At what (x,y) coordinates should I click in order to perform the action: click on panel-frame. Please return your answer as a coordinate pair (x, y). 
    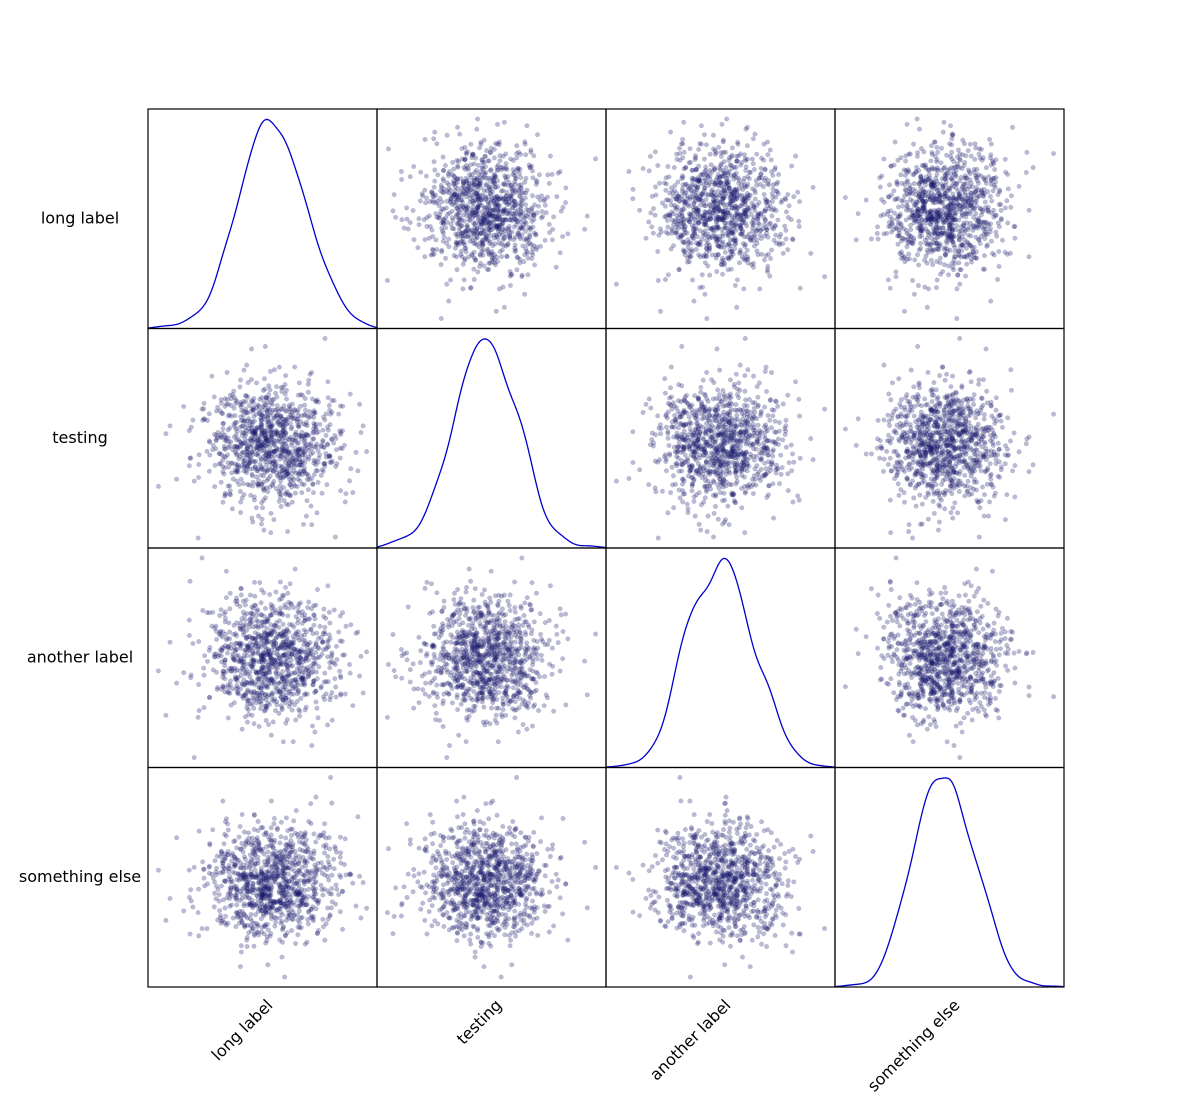
    Looking at the image, I should click on (262, 219).